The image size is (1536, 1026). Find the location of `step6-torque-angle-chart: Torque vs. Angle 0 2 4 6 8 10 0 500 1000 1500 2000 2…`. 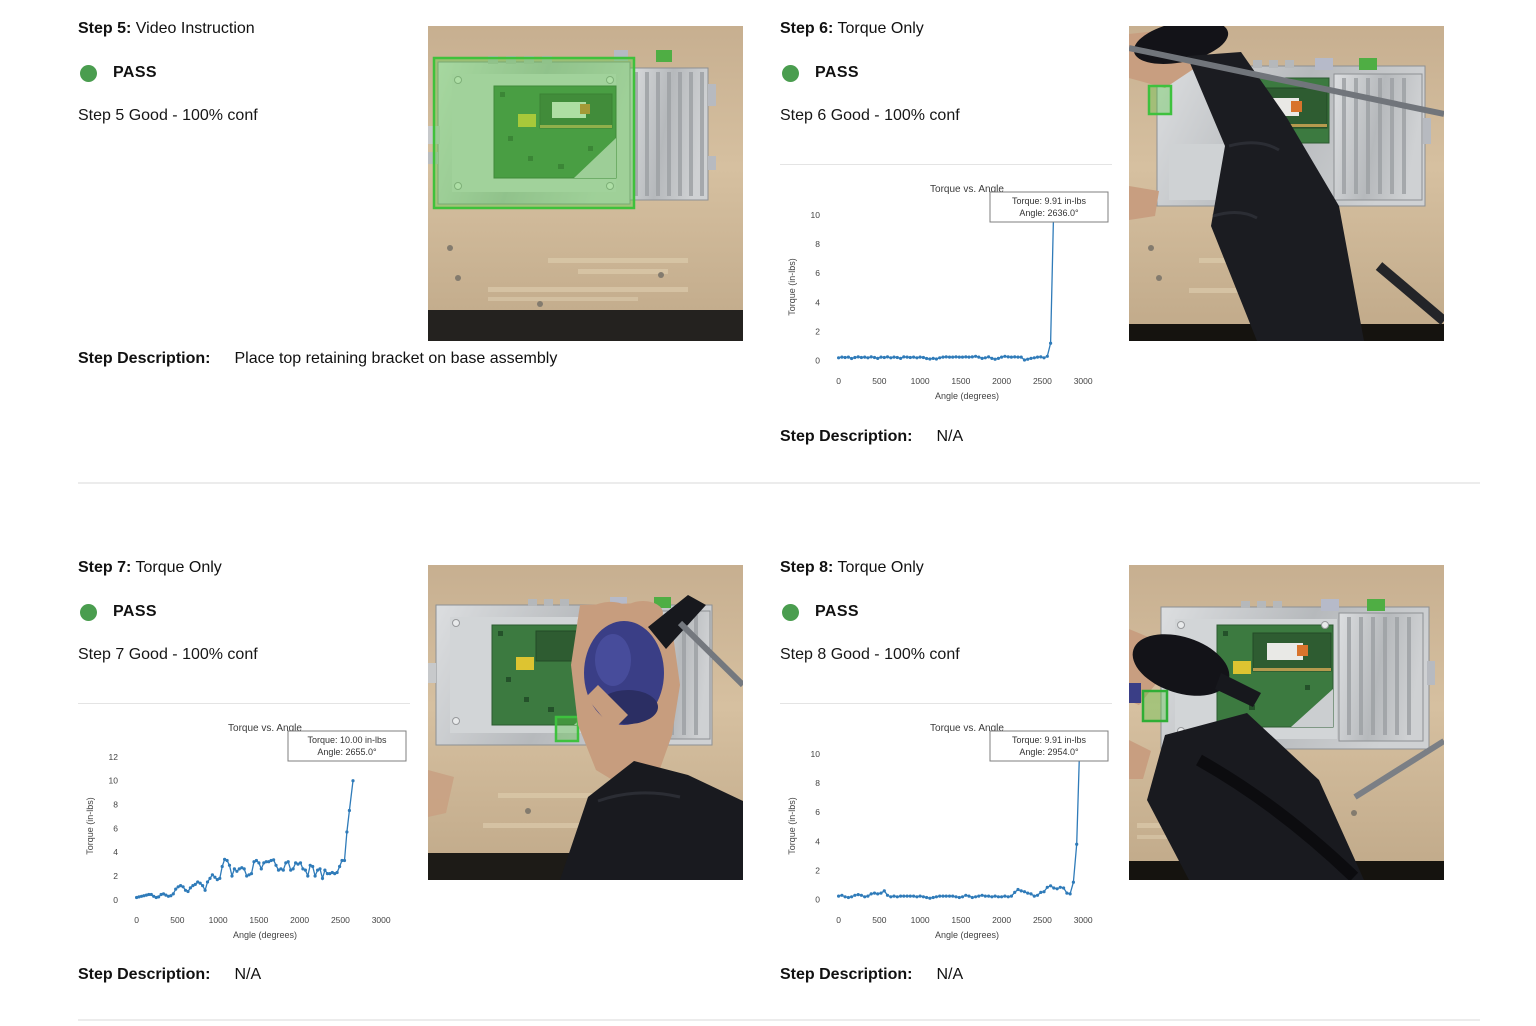

step6-torque-angle-chart: Torque vs. Angle 0 2 4 6 8 10 0 500 1000 1500 2000 2… is located at coordinates (945, 298).